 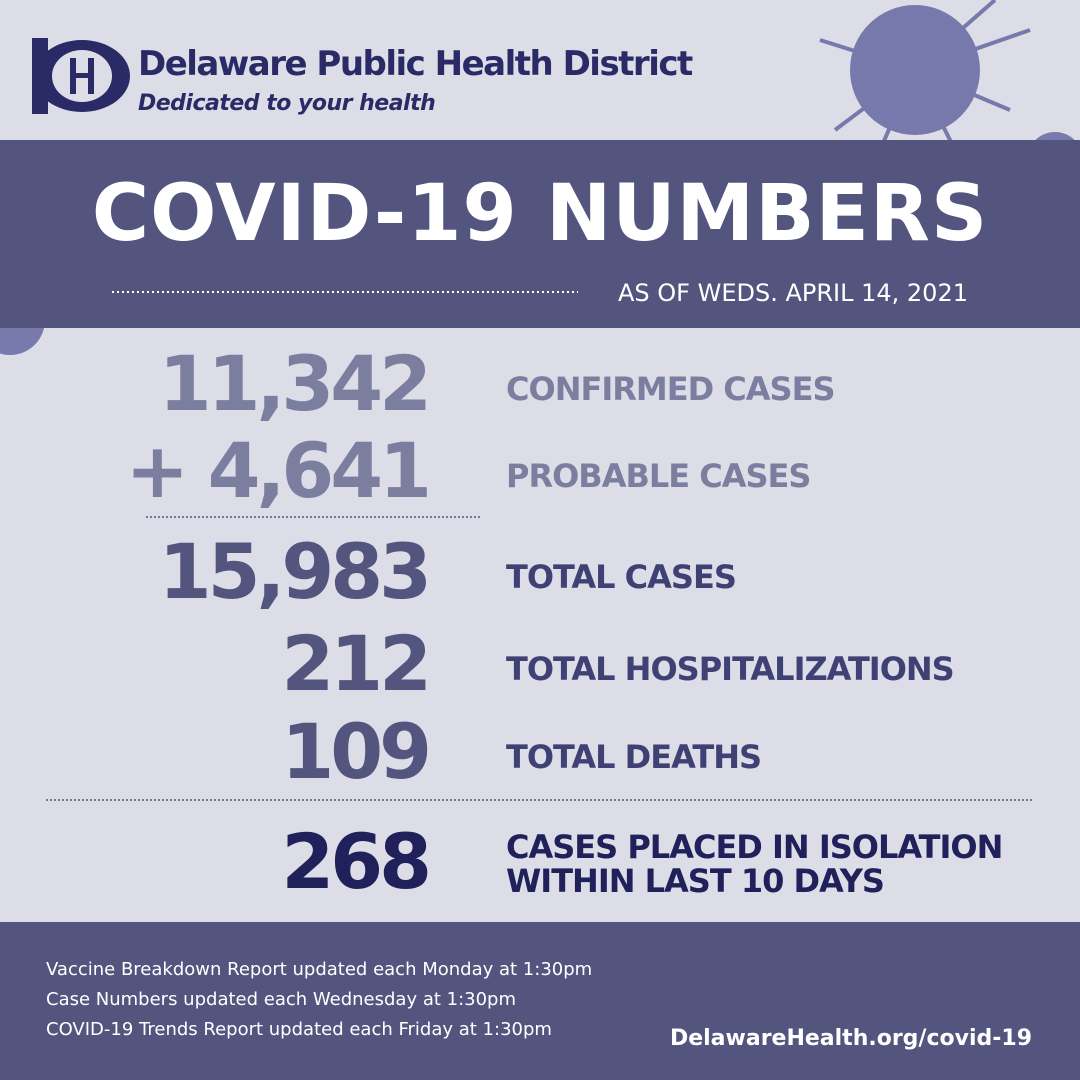 I want to click on isolation-number: 268, so click(x=354, y=861).